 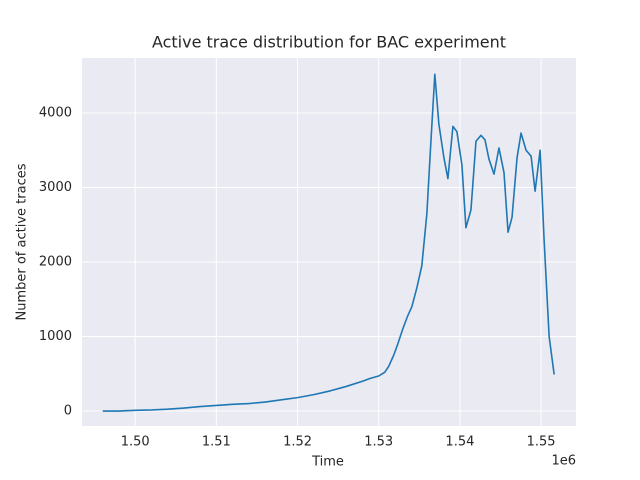 I want to click on y-tick-label: 0, so click(x=68, y=411).